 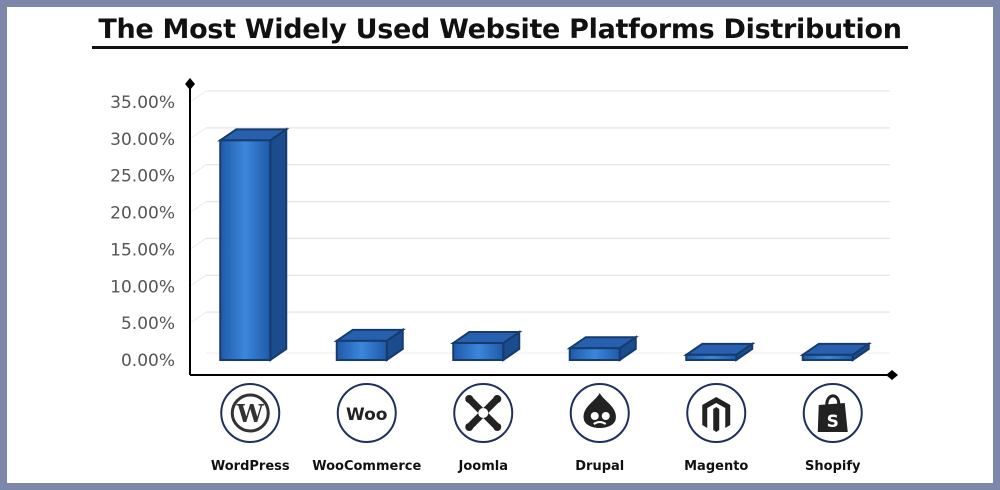 I want to click on category-label-joomla: Joomla, so click(x=483, y=466).